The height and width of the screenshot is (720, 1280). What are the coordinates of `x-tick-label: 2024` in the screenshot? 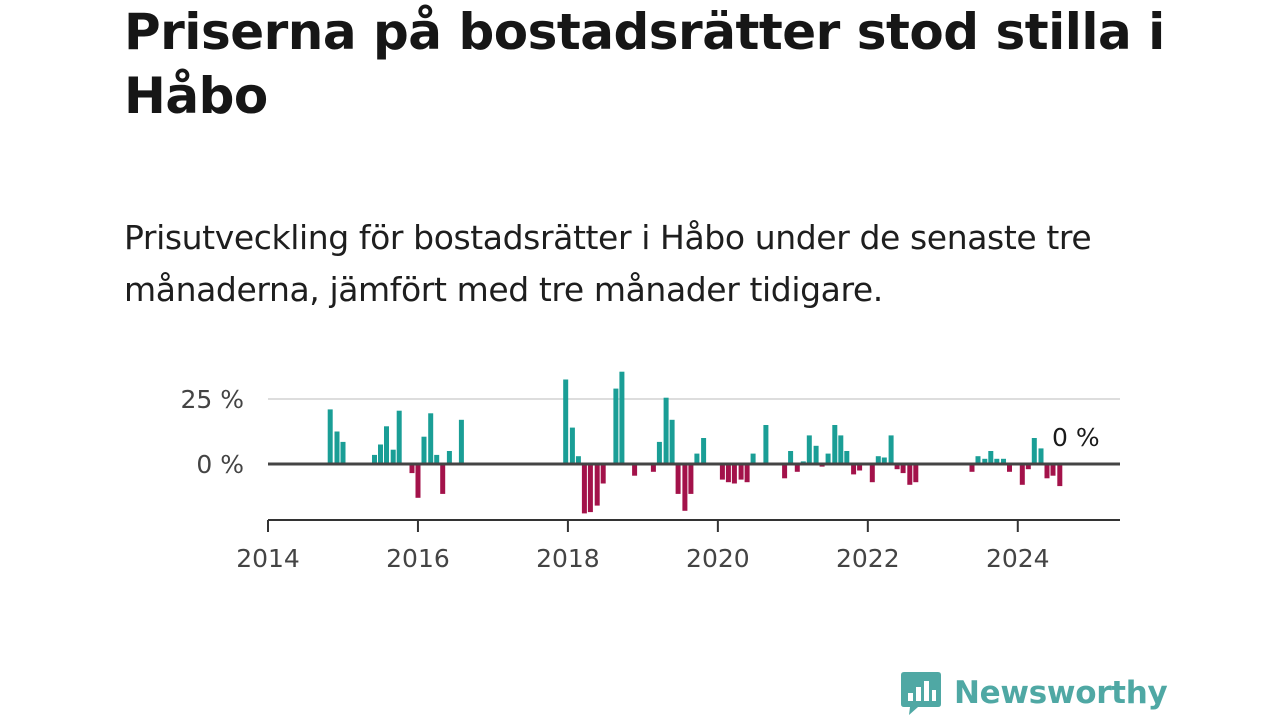 It's located at (1018, 558).